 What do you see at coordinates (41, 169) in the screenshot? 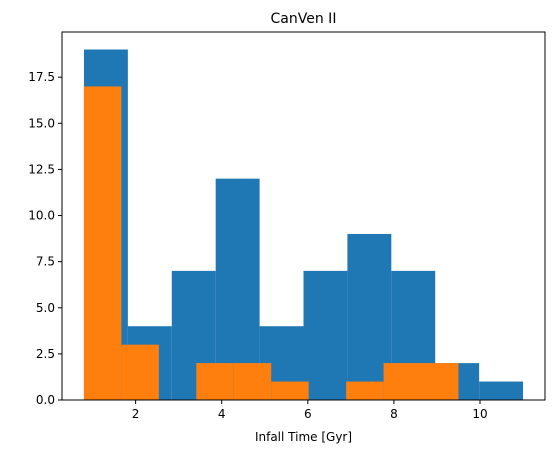
I see `y-tick-label: 12.5` at bounding box center [41, 169].